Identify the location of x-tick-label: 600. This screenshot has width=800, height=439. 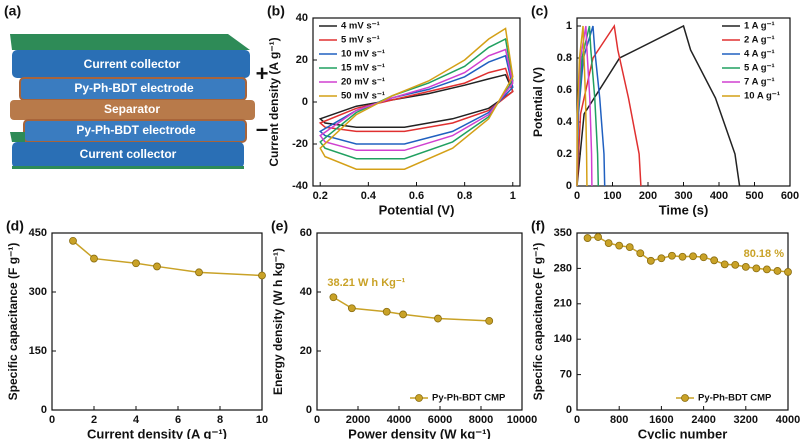
(790, 196).